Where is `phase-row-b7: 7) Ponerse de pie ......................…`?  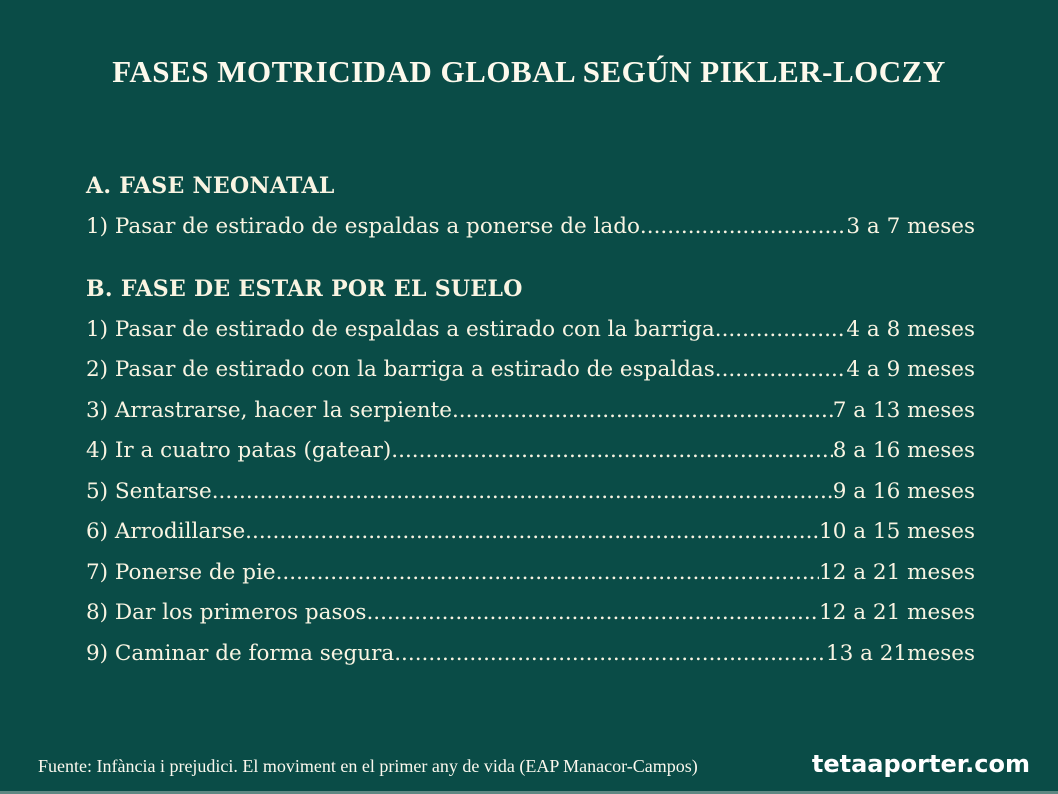 phase-row-b7: 7) Ponerse de pie ......................… is located at coordinates (530, 573).